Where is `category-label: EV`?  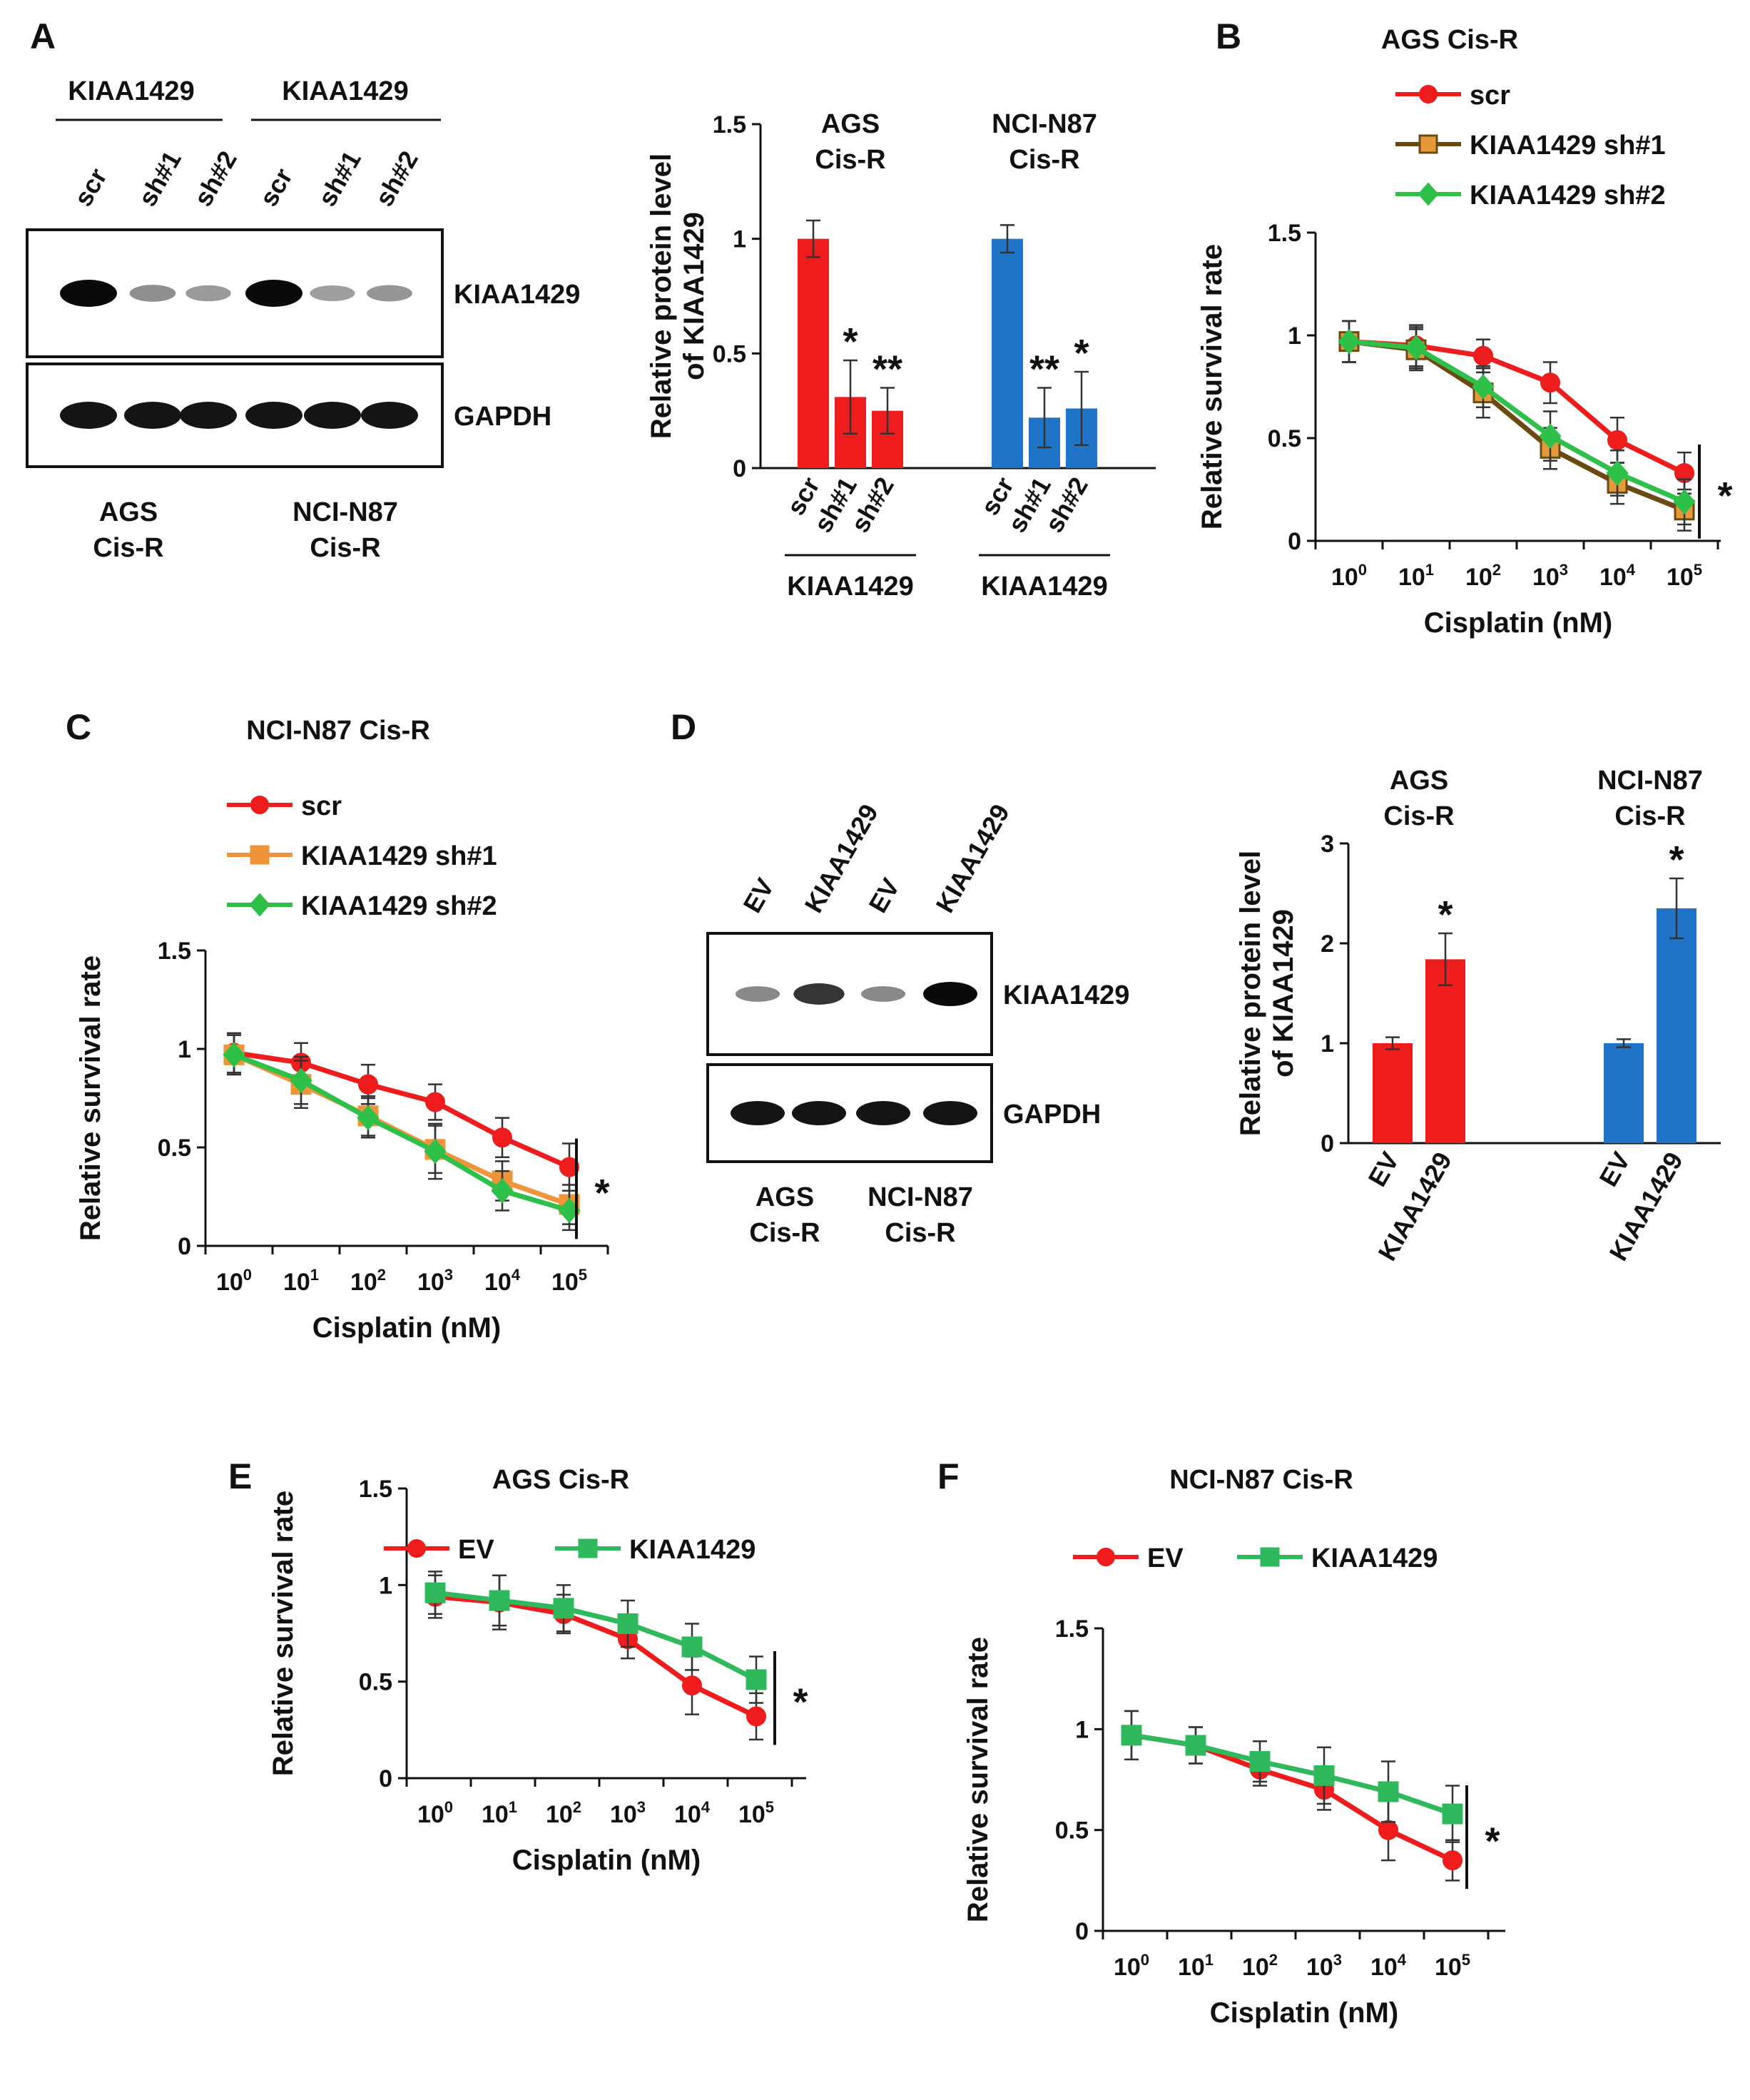
category-label: EV is located at coordinates (1383, 1169).